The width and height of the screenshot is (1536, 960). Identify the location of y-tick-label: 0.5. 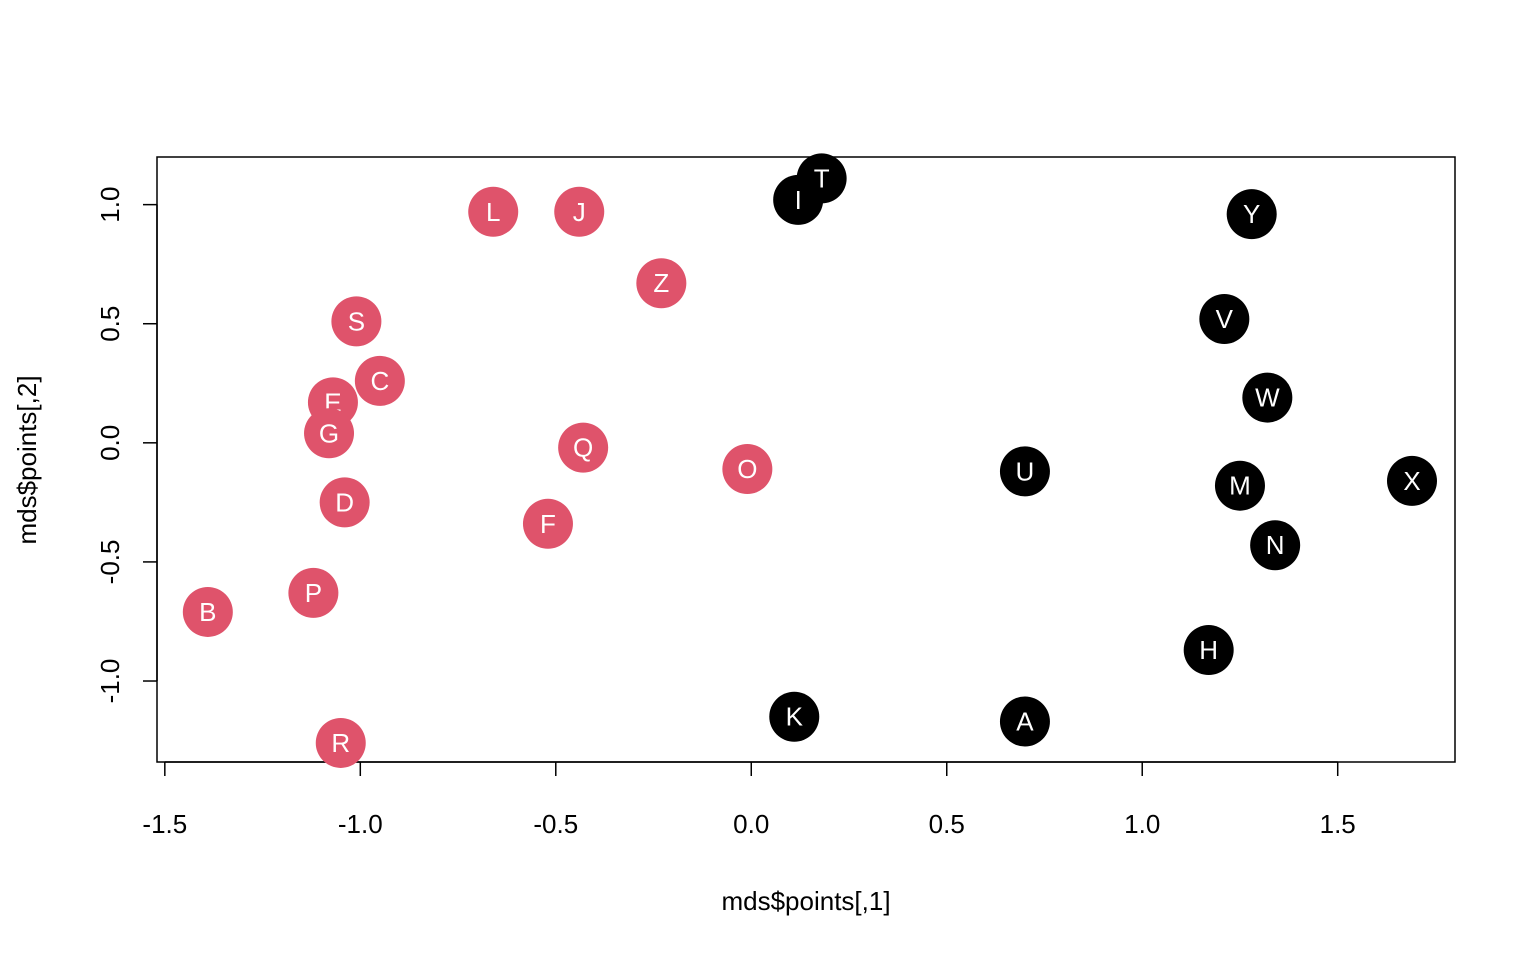
(110, 324).